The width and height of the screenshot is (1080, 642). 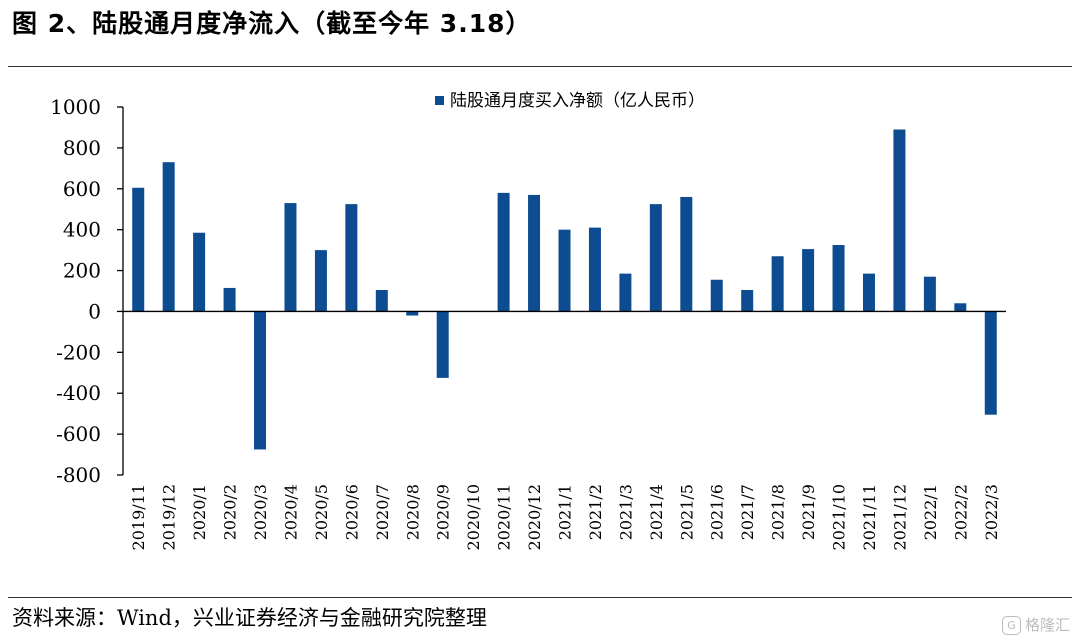 I want to click on y-tick-label: 200, so click(x=82, y=271).